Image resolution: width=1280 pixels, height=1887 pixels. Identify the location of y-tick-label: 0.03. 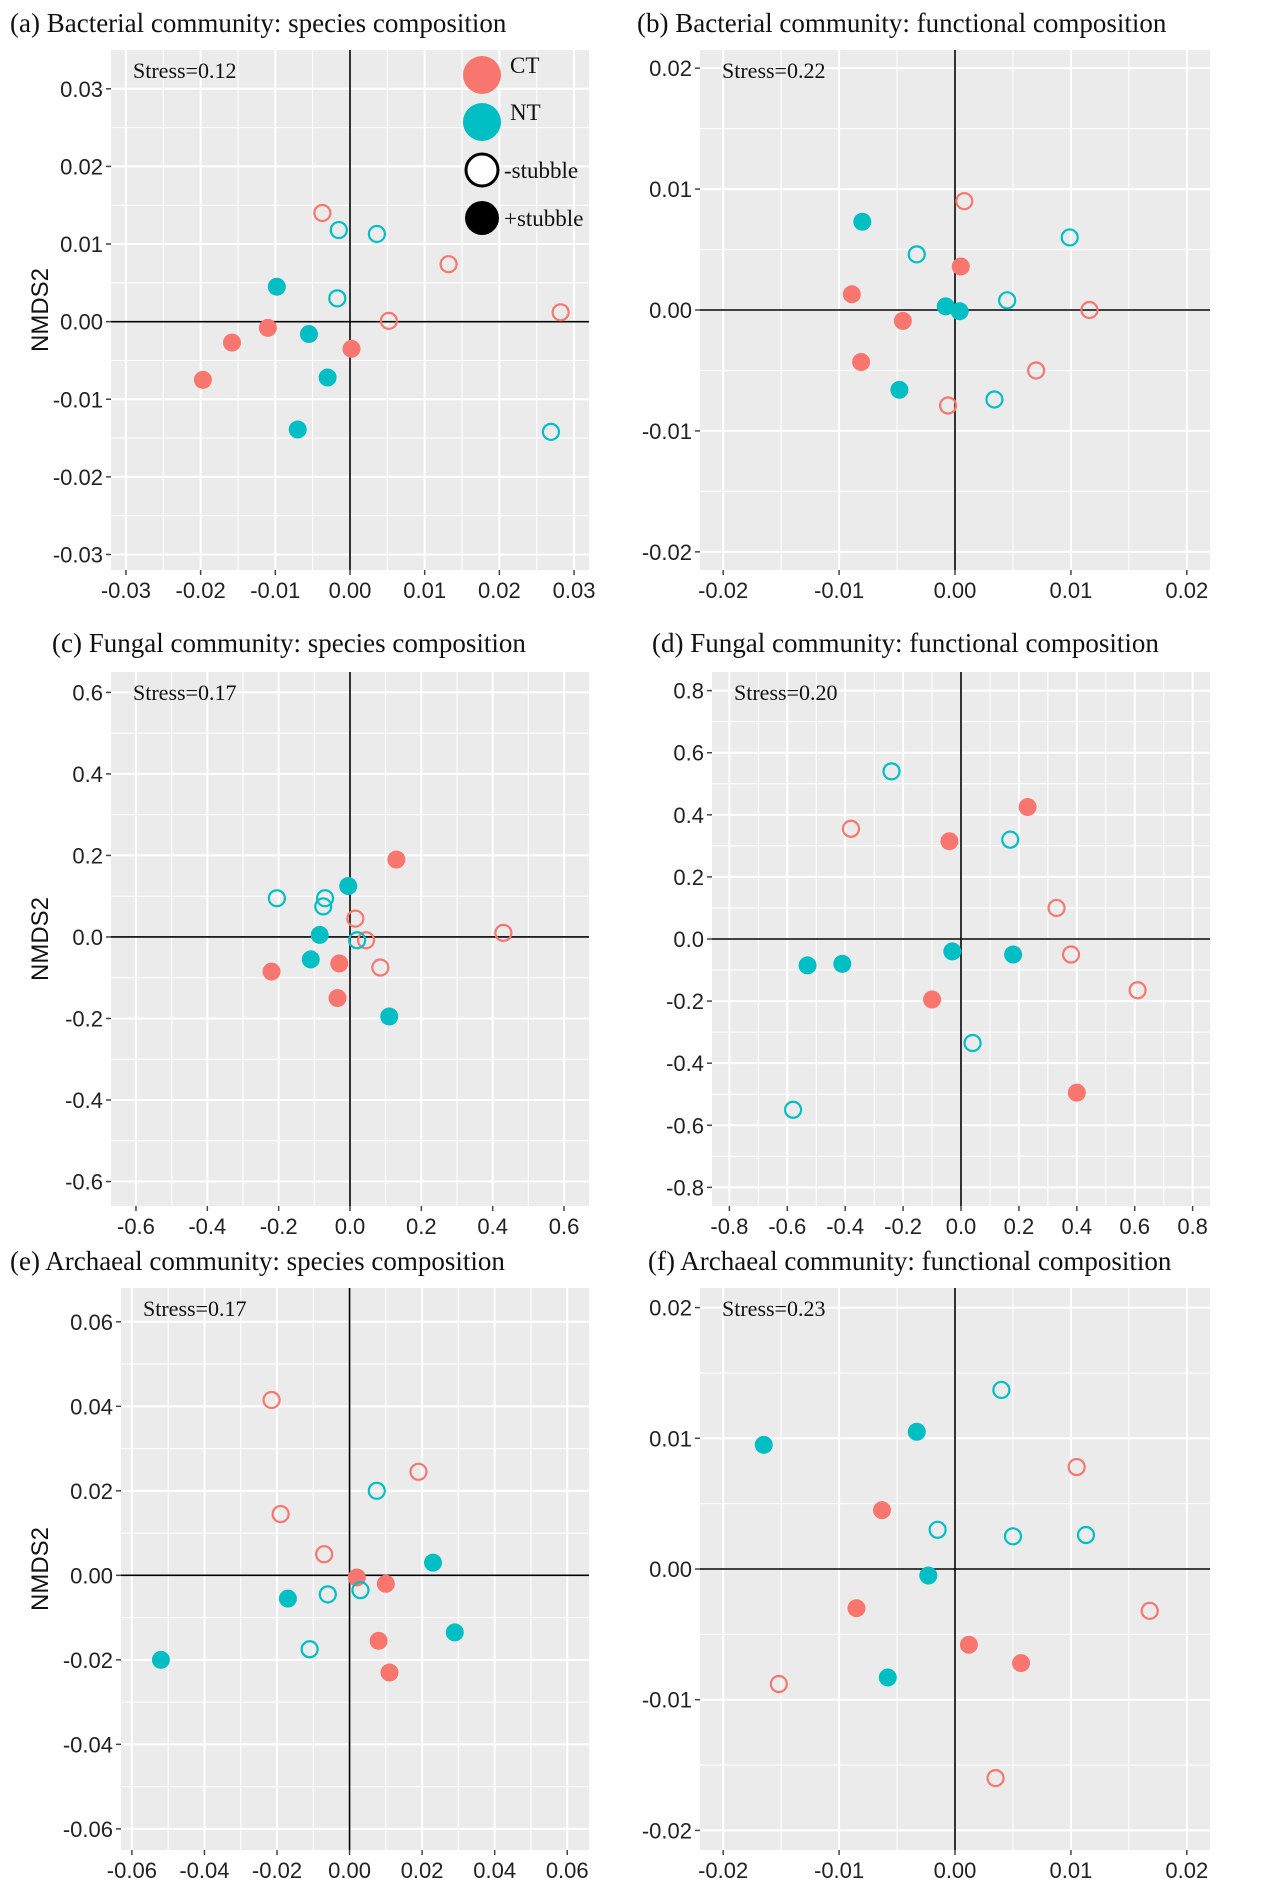
(81, 89).